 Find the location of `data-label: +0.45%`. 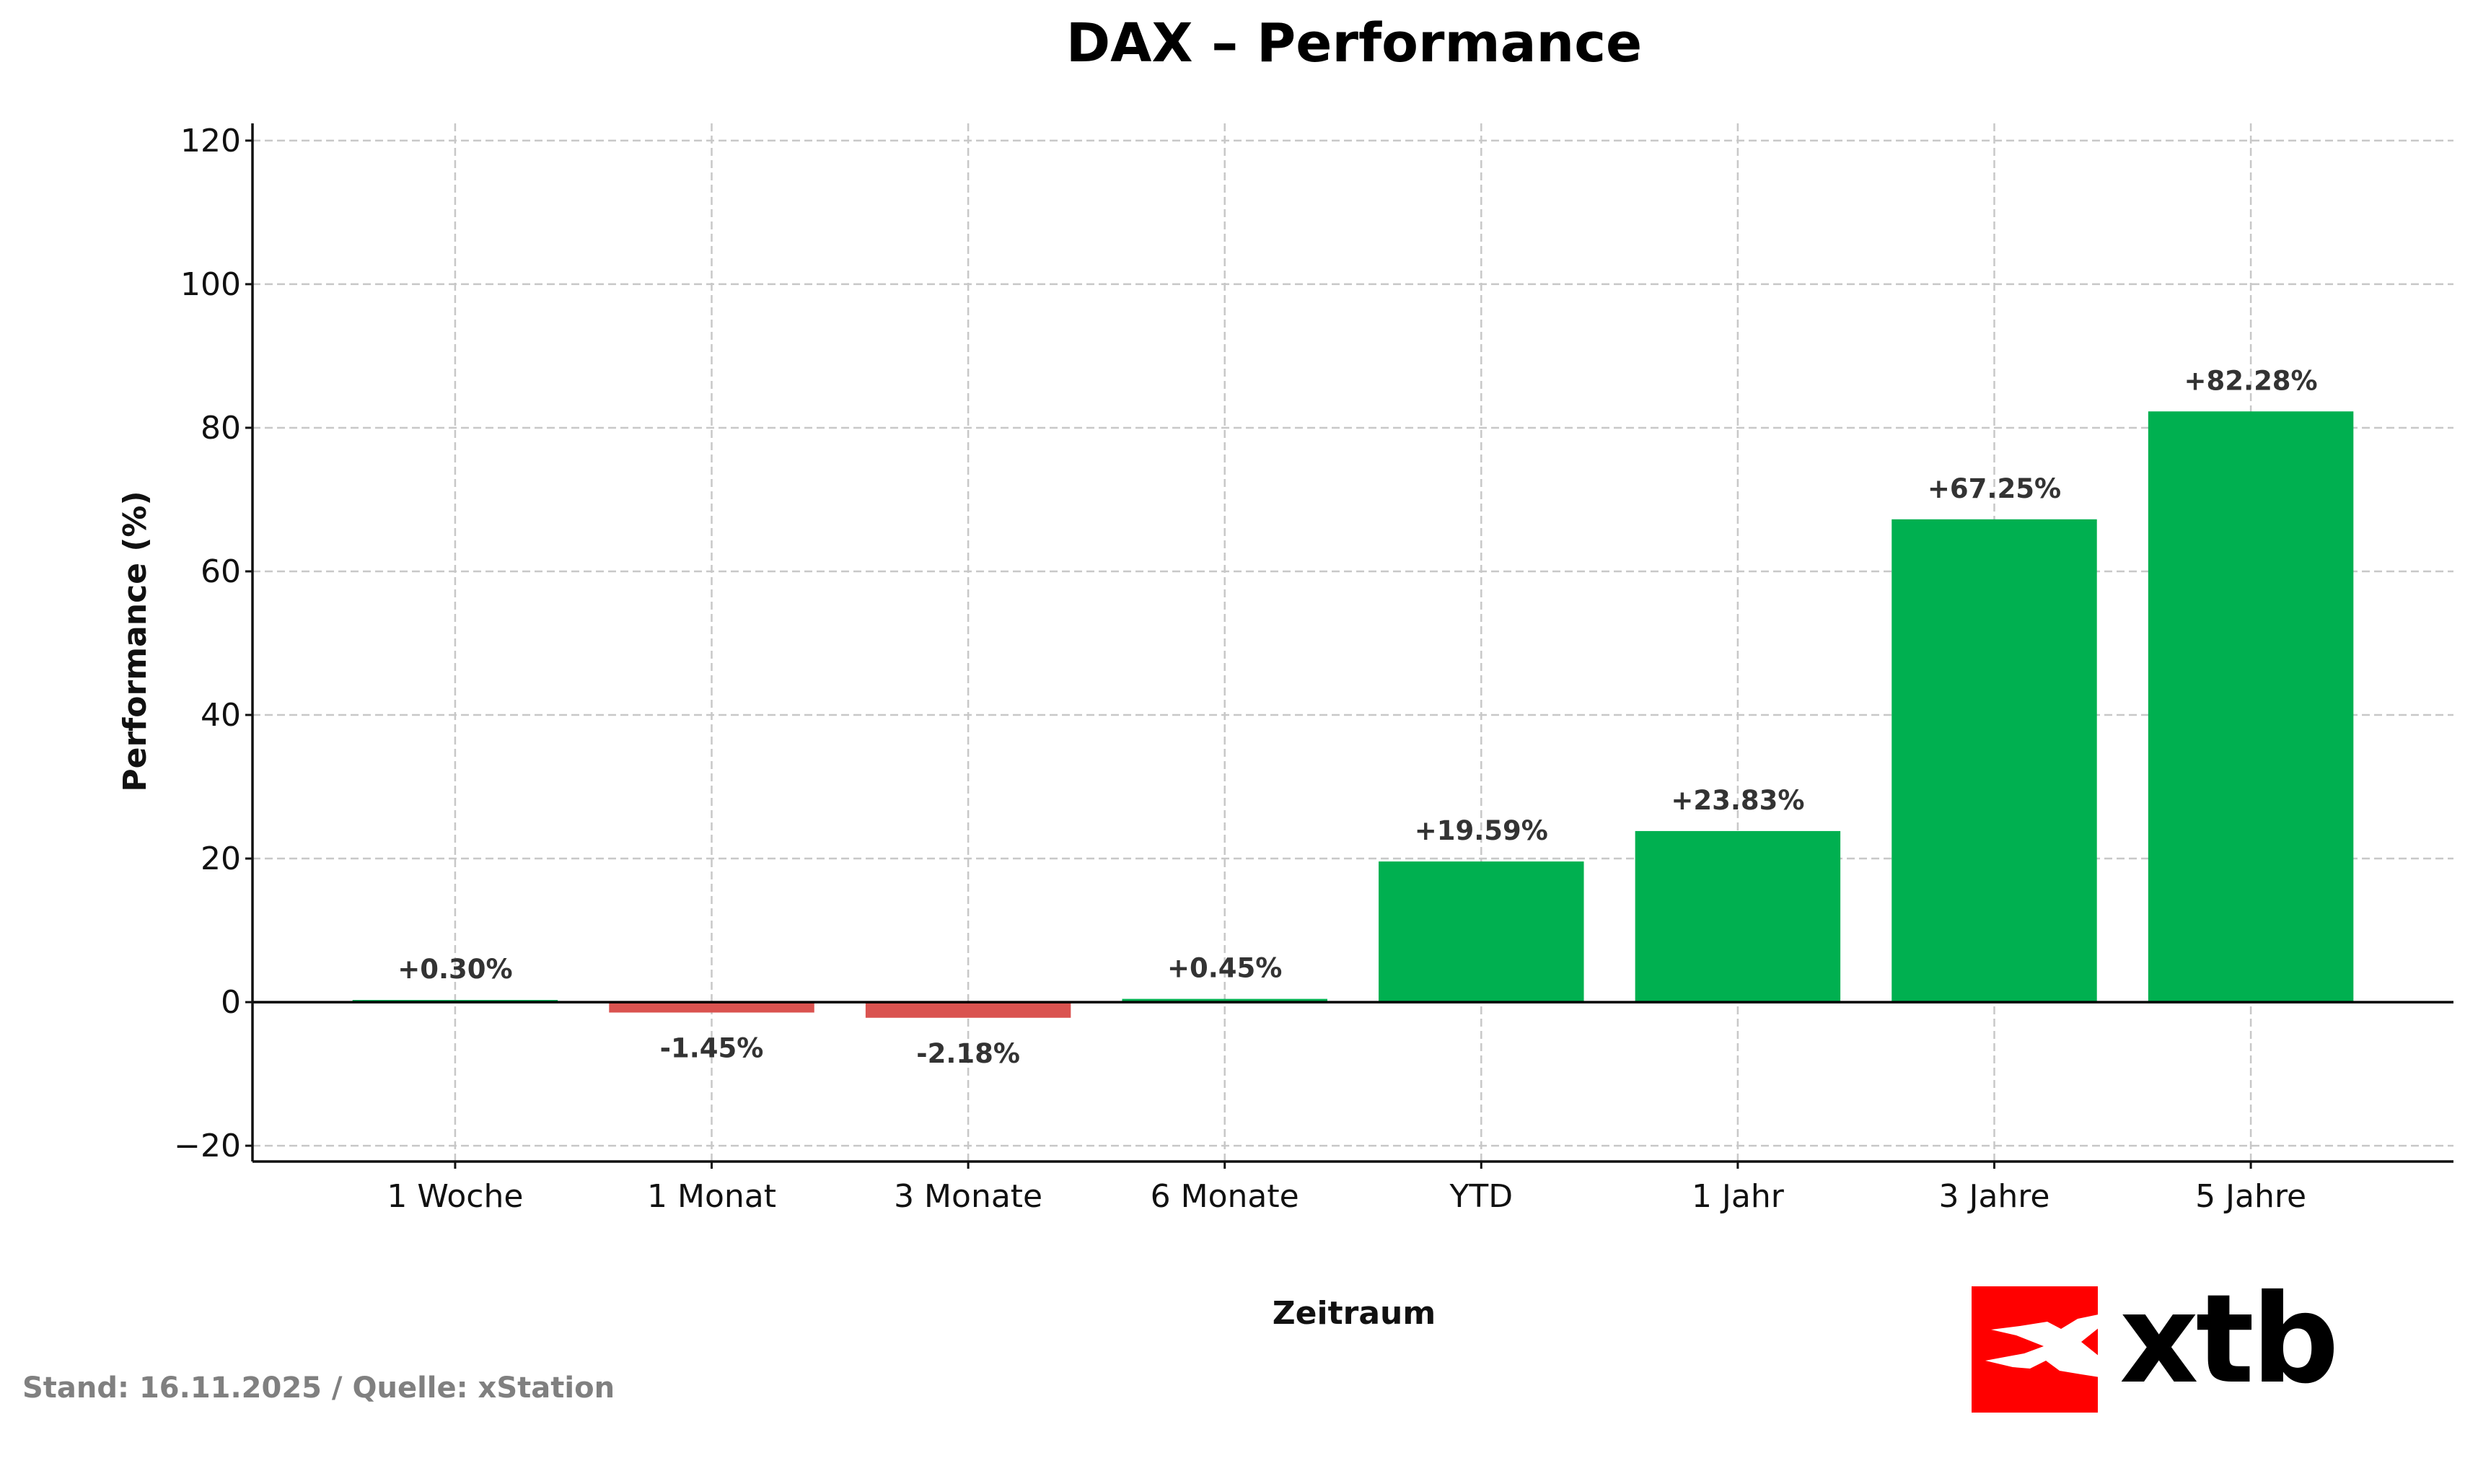

data-label: +0.45% is located at coordinates (1224, 968).